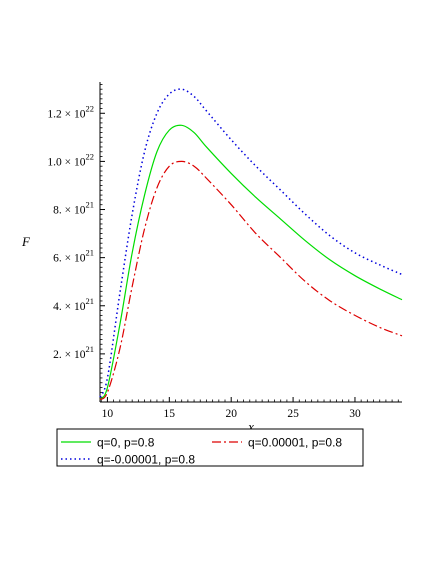 This screenshot has width=436, height=564. I want to click on y-tick-label: 8. × 1021, so click(73, 208).